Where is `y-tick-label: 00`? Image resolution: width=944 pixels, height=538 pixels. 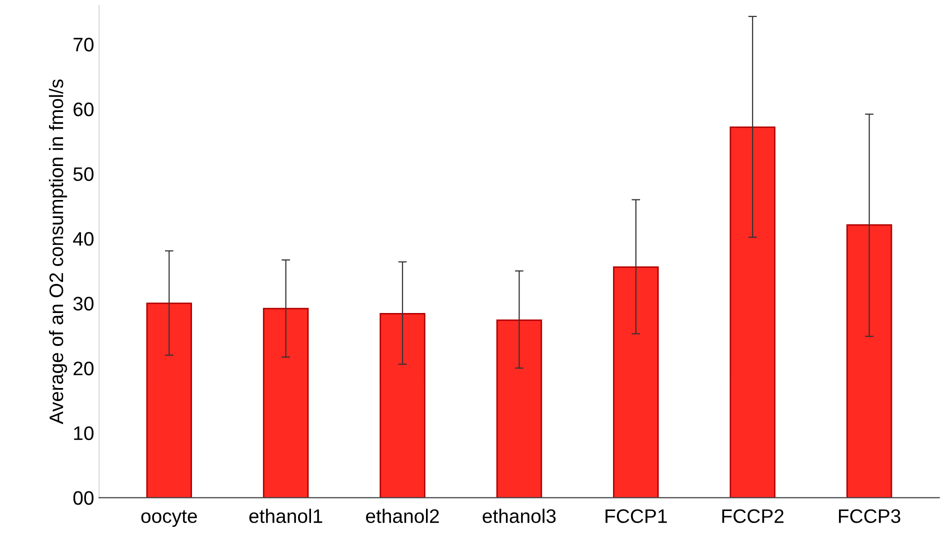 y-tick-label: 00 is located at coordinates (83, 498).